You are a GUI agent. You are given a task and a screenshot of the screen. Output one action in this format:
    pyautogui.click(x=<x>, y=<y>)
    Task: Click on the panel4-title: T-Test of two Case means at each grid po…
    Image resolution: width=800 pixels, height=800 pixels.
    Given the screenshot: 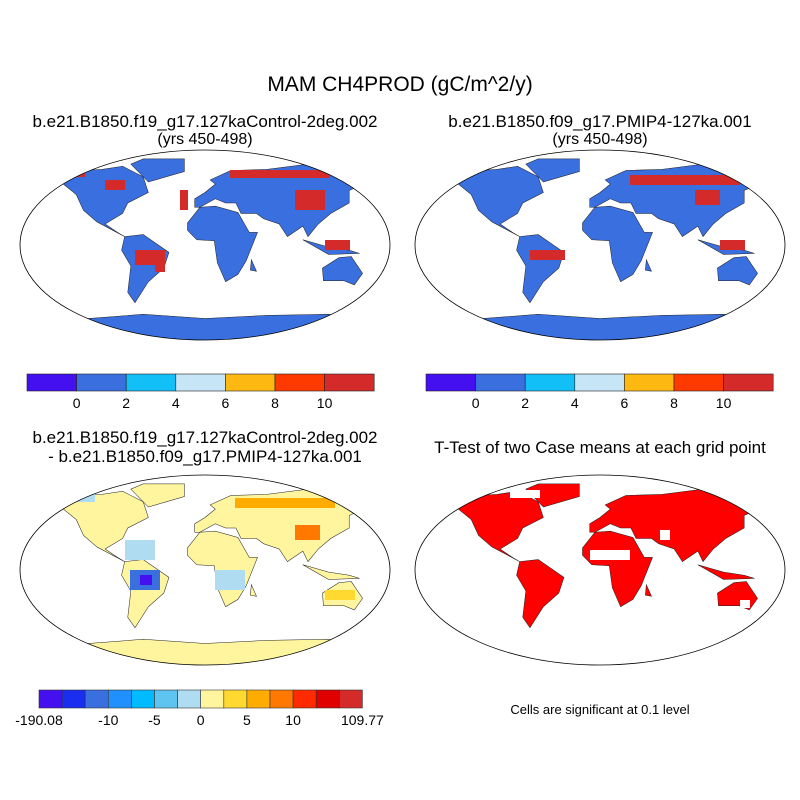 What is the action you would take?
    pyautogui.click(x=600, y=447)
    